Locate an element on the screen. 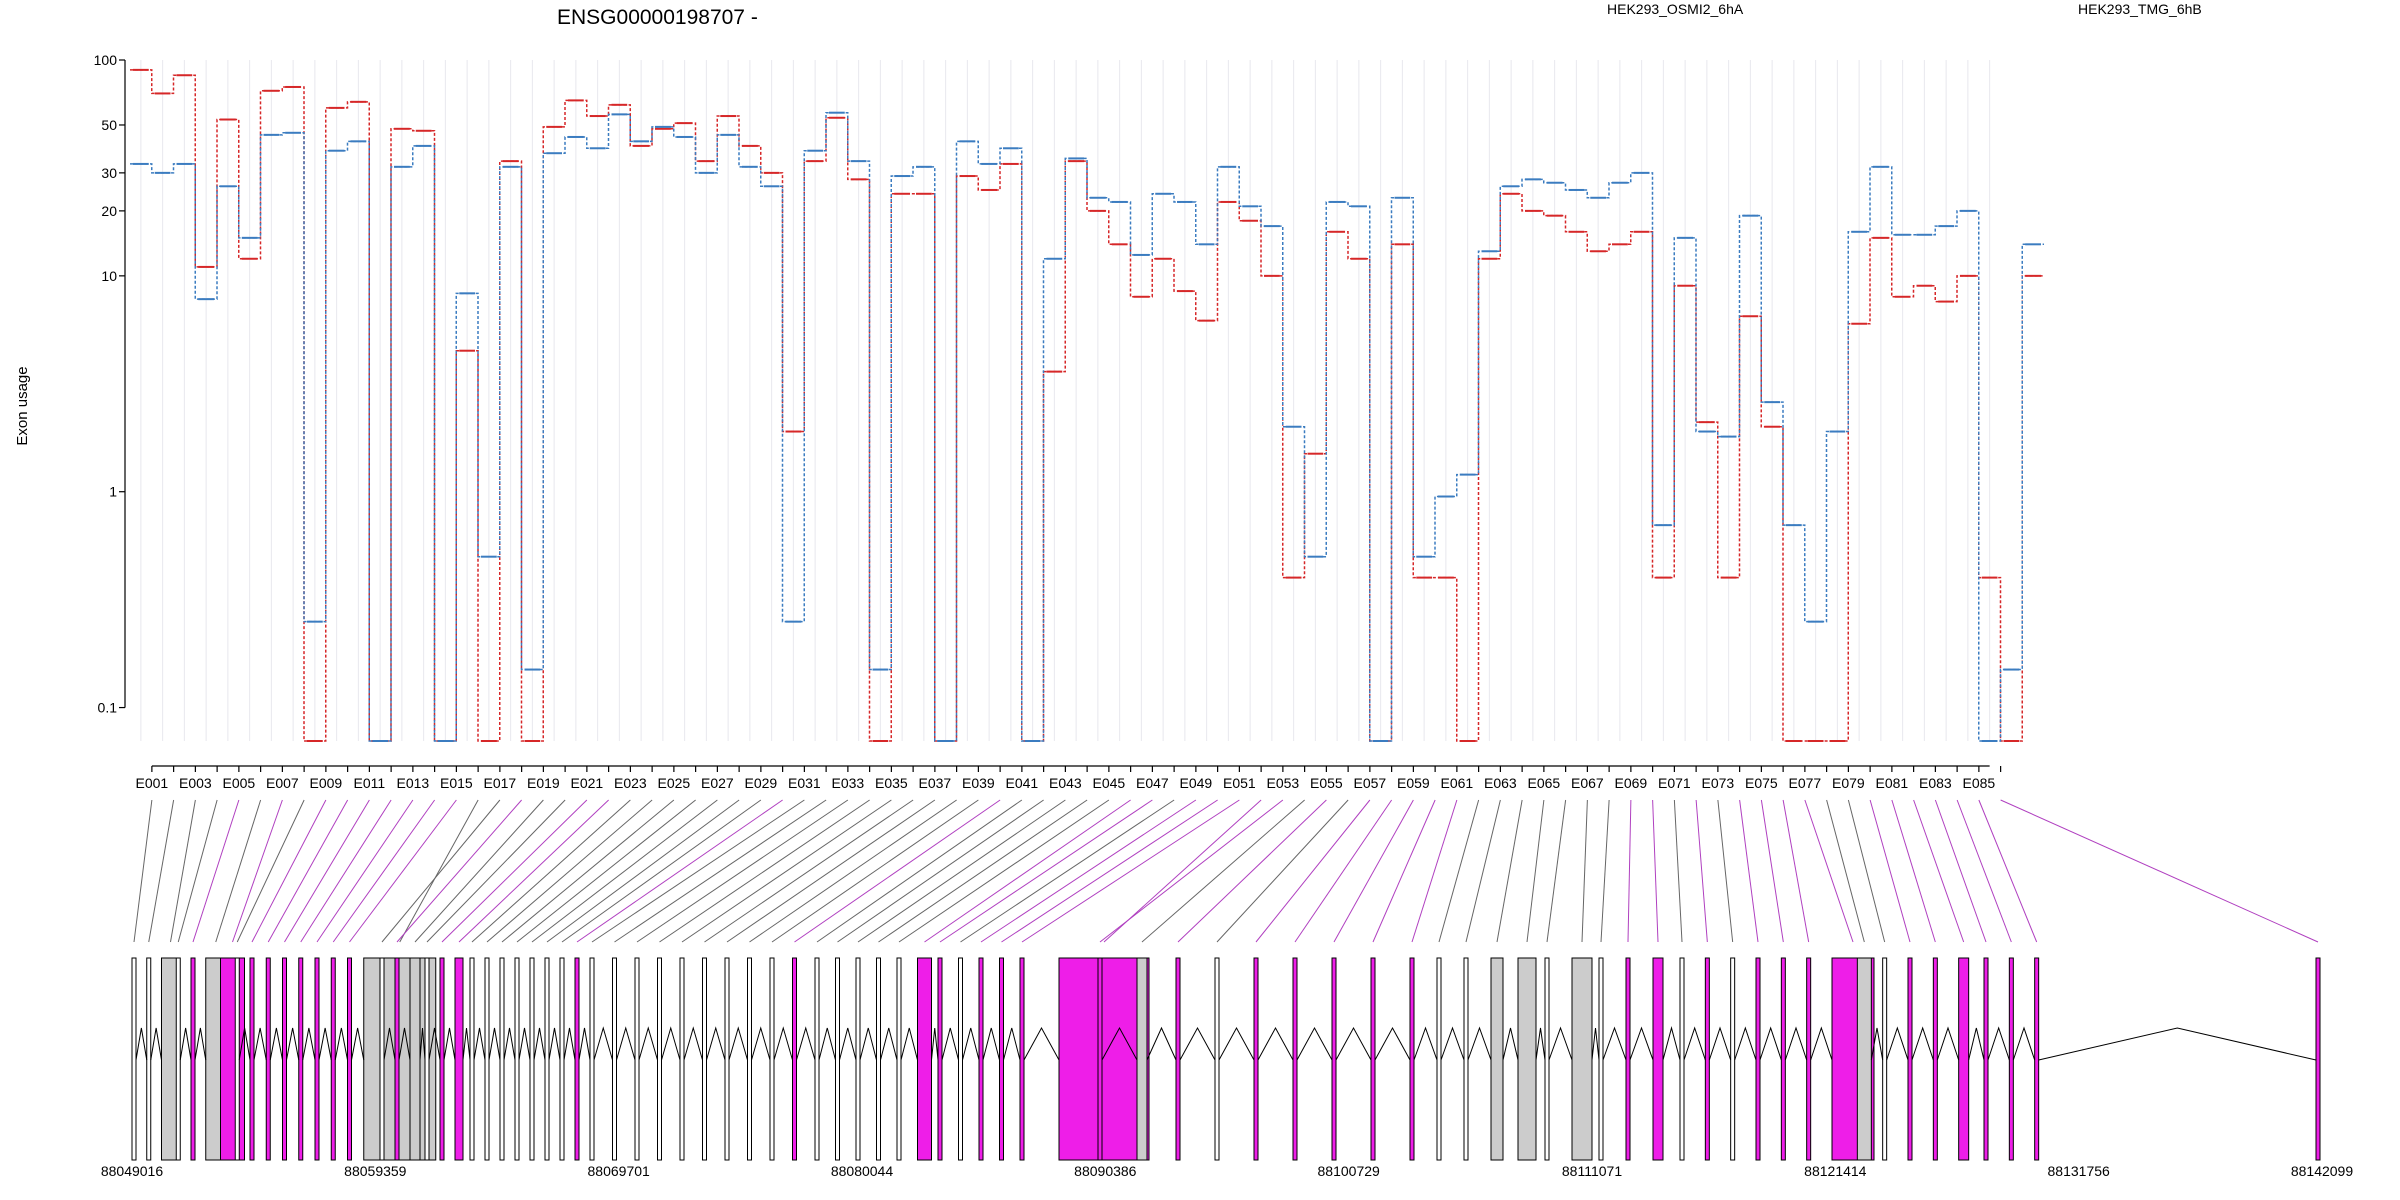 Image resolution: width=2400 pixels, height=1200 pixels. x-tick-label: E069 is located at coordinates (1631, 783).